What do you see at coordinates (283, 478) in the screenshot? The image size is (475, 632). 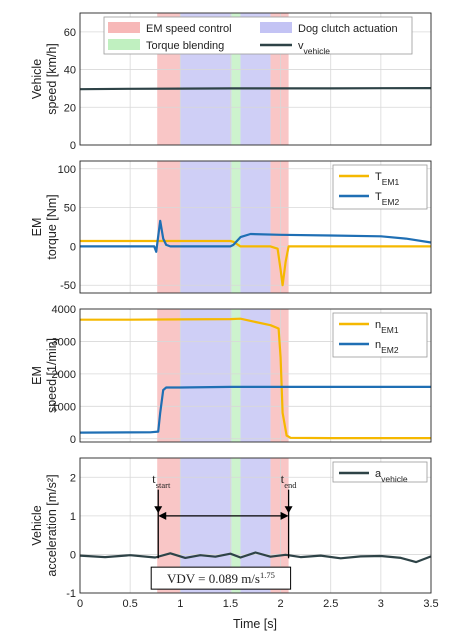 I see `t-end-label-part: t` at bounding box center [283, 478].